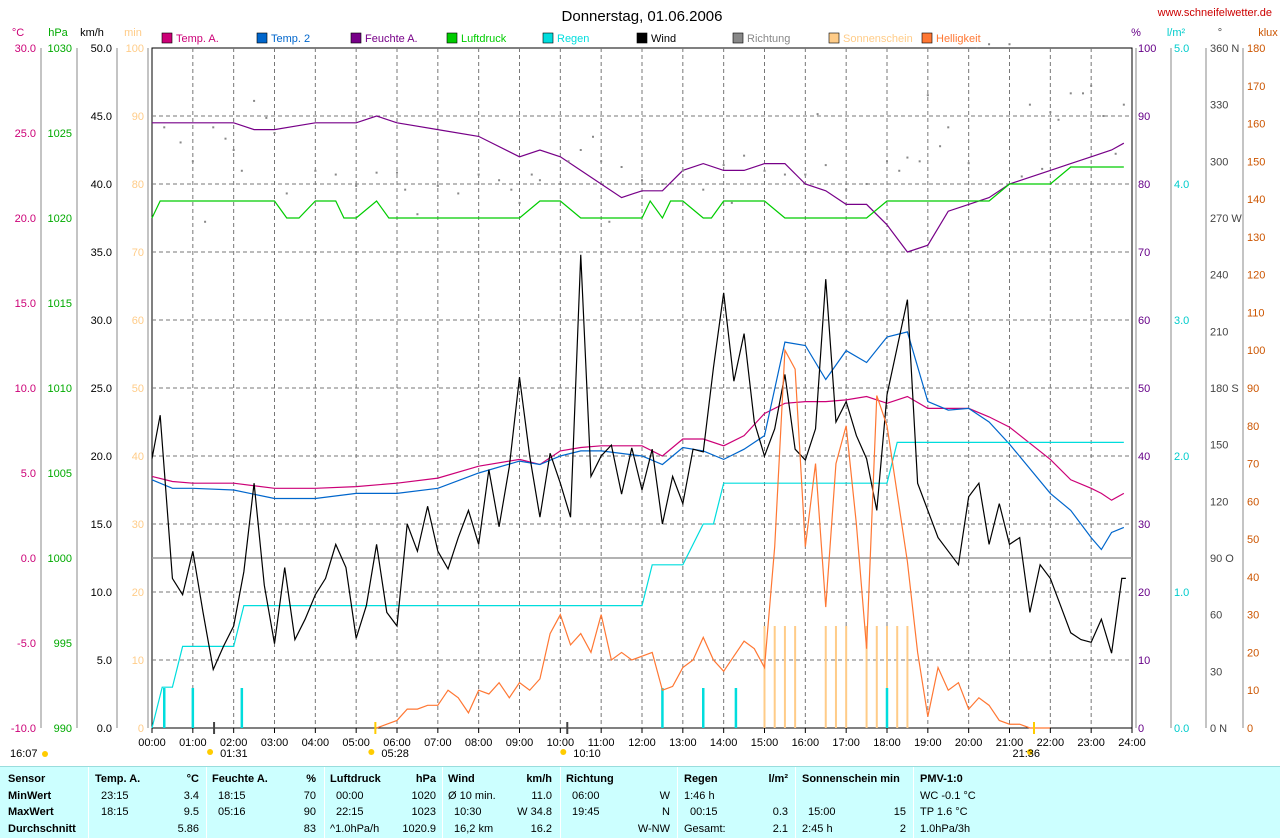 The image size is (1280, 838). I want to click on tick-label-sunmin: 50, so click(138, 389).